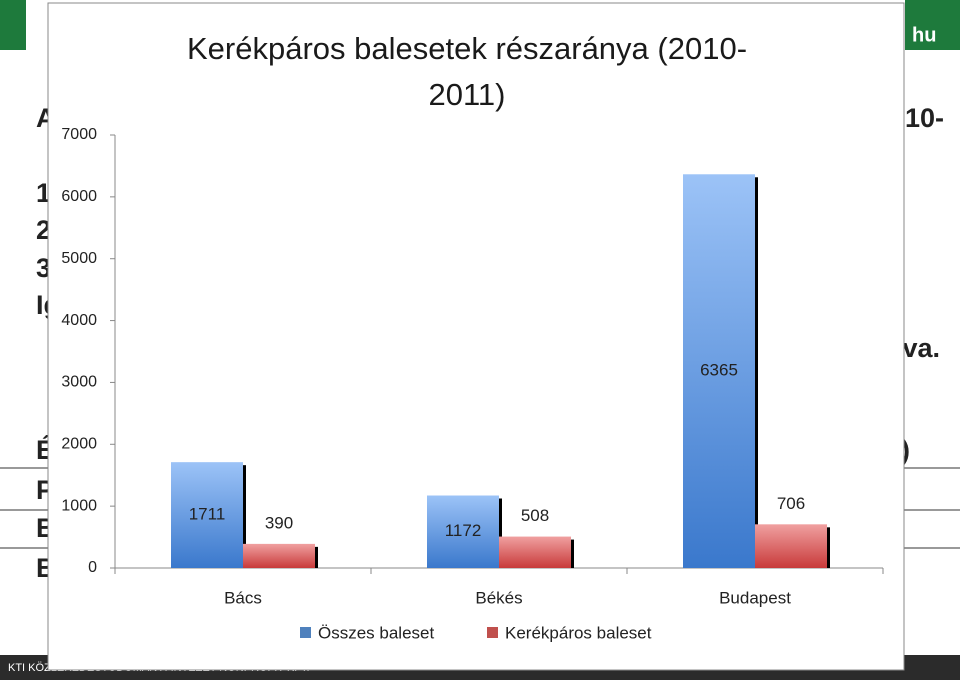 Image resolution: width=960 pixels, height=680 pixels. What do you see at coordinates (791, 503) in the screenshot?
I see `data-label: 706` at bounding box center [791, 503].